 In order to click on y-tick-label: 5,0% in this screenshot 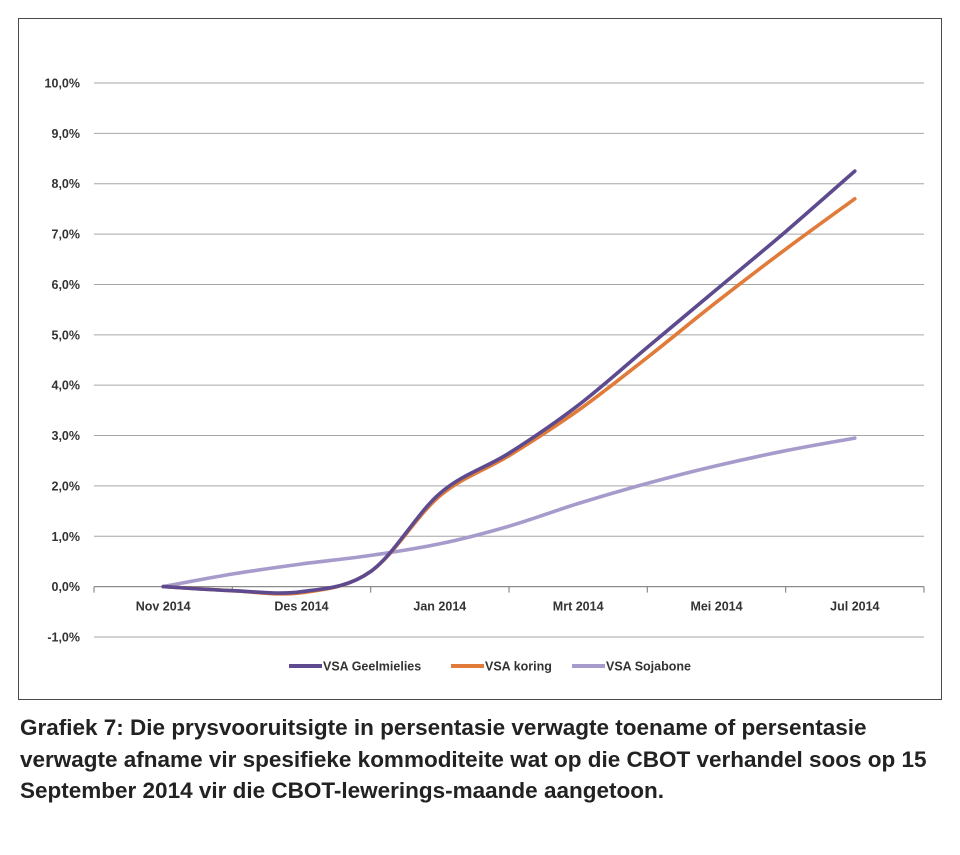, I will do `click(66, 335)`.